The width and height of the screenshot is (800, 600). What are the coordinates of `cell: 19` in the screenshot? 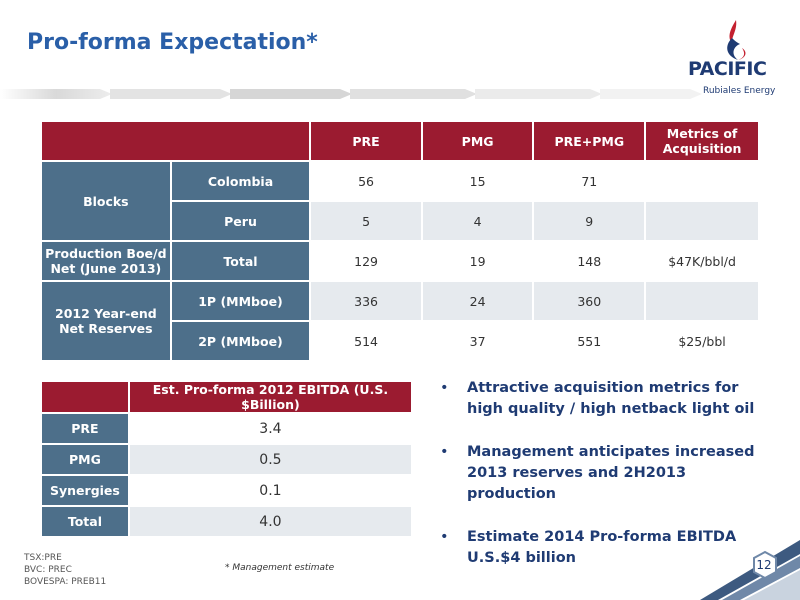 It's located at (477, 261).